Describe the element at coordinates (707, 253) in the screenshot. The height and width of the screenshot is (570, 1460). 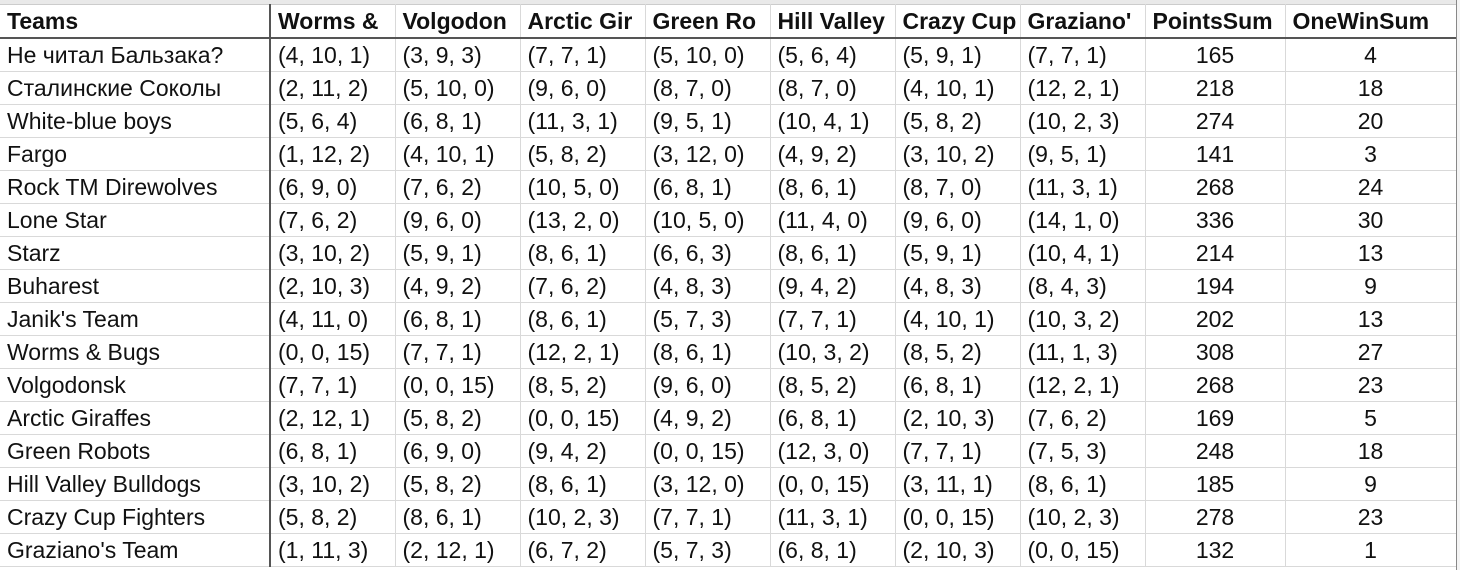
I see `result-cell: (6, 6, 3)` at that location.